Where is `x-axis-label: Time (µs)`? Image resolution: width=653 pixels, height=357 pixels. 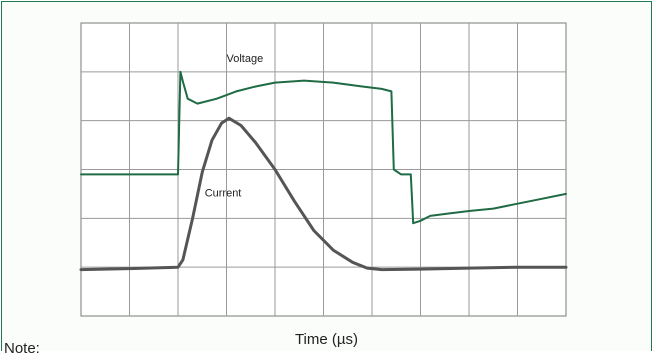 x-axis-label: Time (µs) is located at coordinates (326, 339).